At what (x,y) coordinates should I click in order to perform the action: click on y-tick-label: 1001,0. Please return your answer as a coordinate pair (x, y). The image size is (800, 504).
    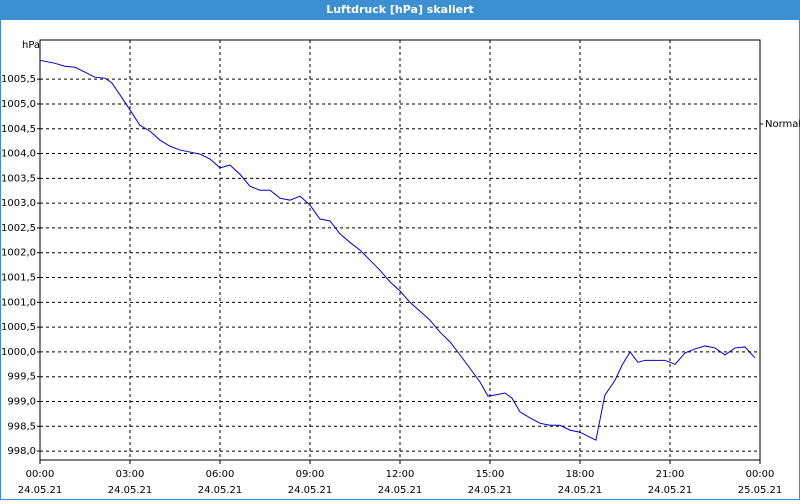
    Looking at the image, I should click on (18, 302).